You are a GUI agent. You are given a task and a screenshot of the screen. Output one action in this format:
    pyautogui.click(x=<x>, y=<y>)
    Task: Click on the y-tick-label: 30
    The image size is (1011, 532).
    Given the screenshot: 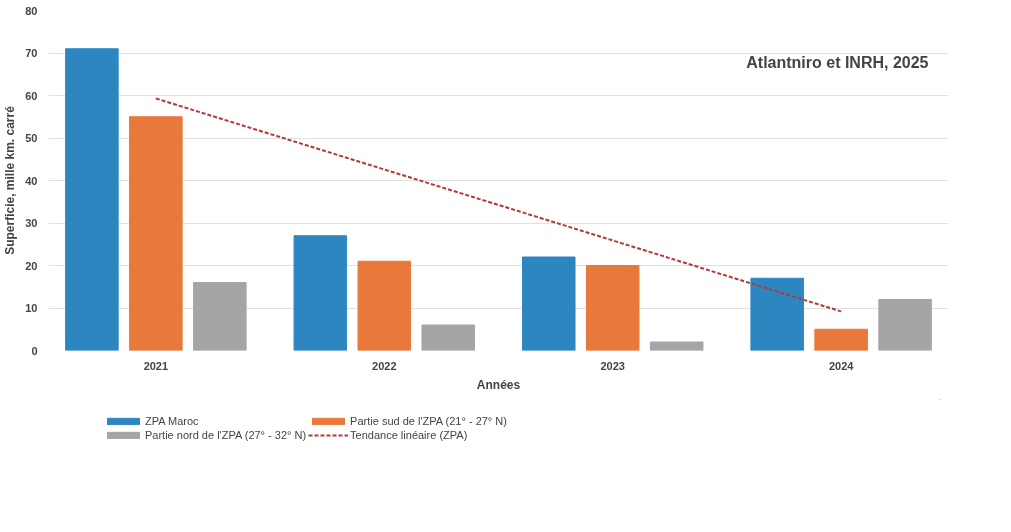 What is the action you would take?
    pyautogui.click(x=31, y=223)
    